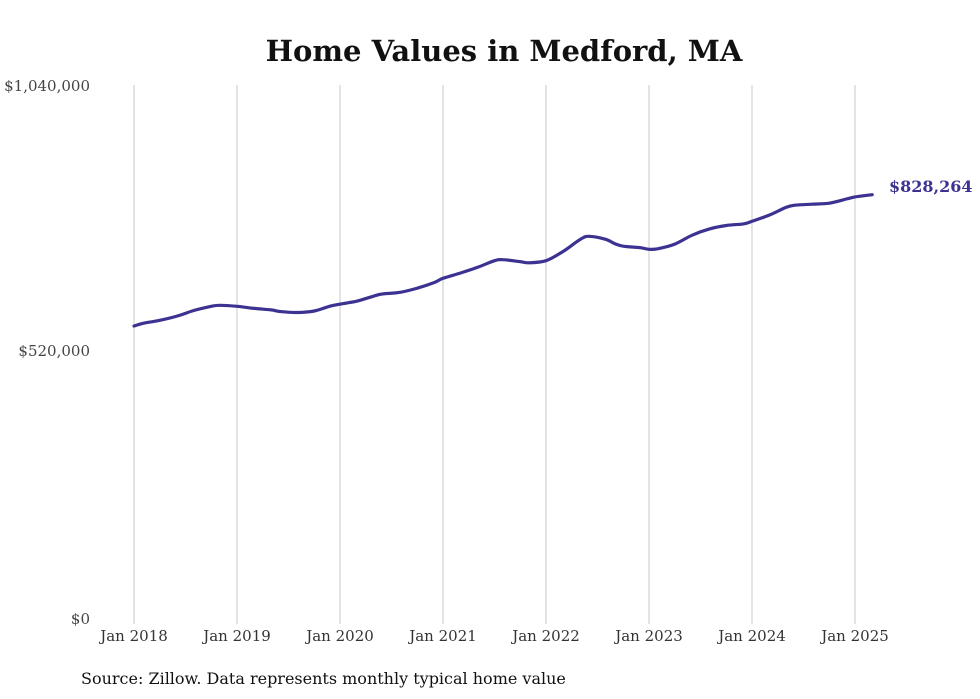  I want to click on x-tick-label: Jan 2024, so click(751, 636).